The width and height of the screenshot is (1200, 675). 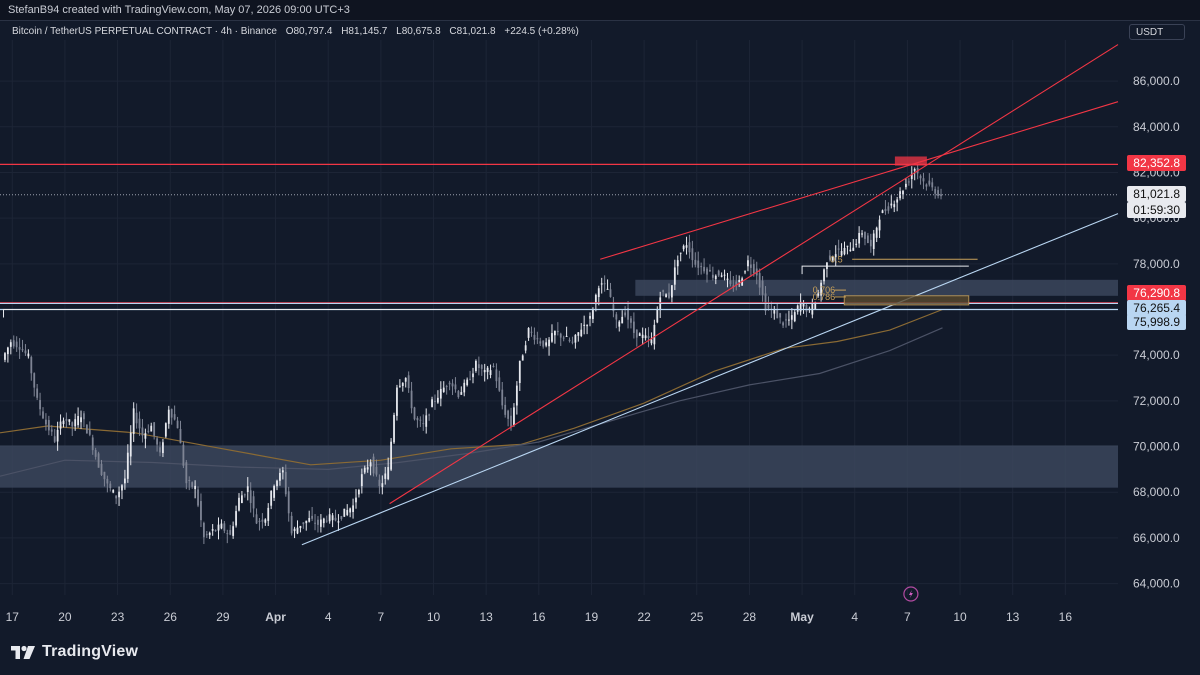 What do you see at coordinates (364, 31) in the screenshot?
I see `legend-high: H81,145.7` at bounding box center [364, 31].